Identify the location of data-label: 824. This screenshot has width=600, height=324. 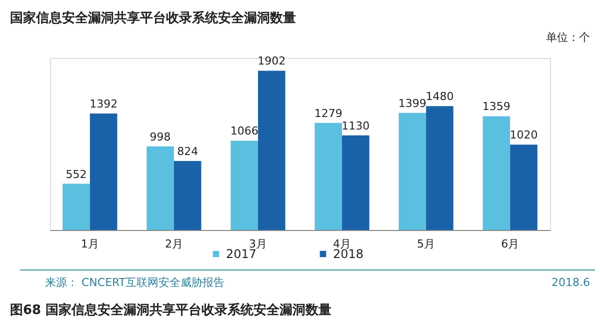
(187, 151).